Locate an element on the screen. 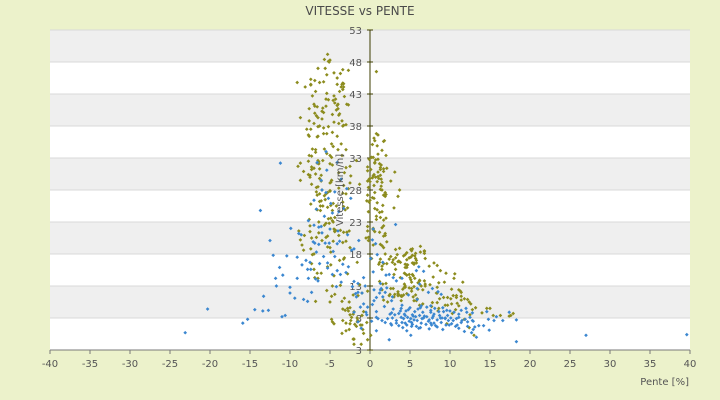 The width and height of the screenshot is (720, 400). y-tick-label: 18 is located at coordinates (355, 255).